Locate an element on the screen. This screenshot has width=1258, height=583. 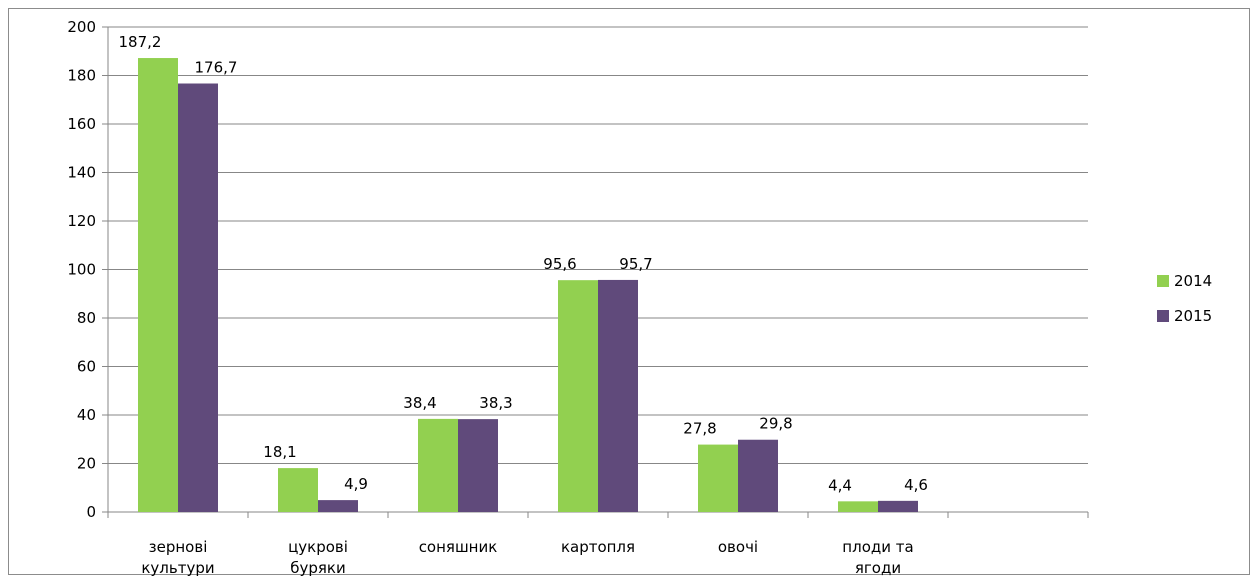
data-label: 4,9 is located at coordinates (356, 484).